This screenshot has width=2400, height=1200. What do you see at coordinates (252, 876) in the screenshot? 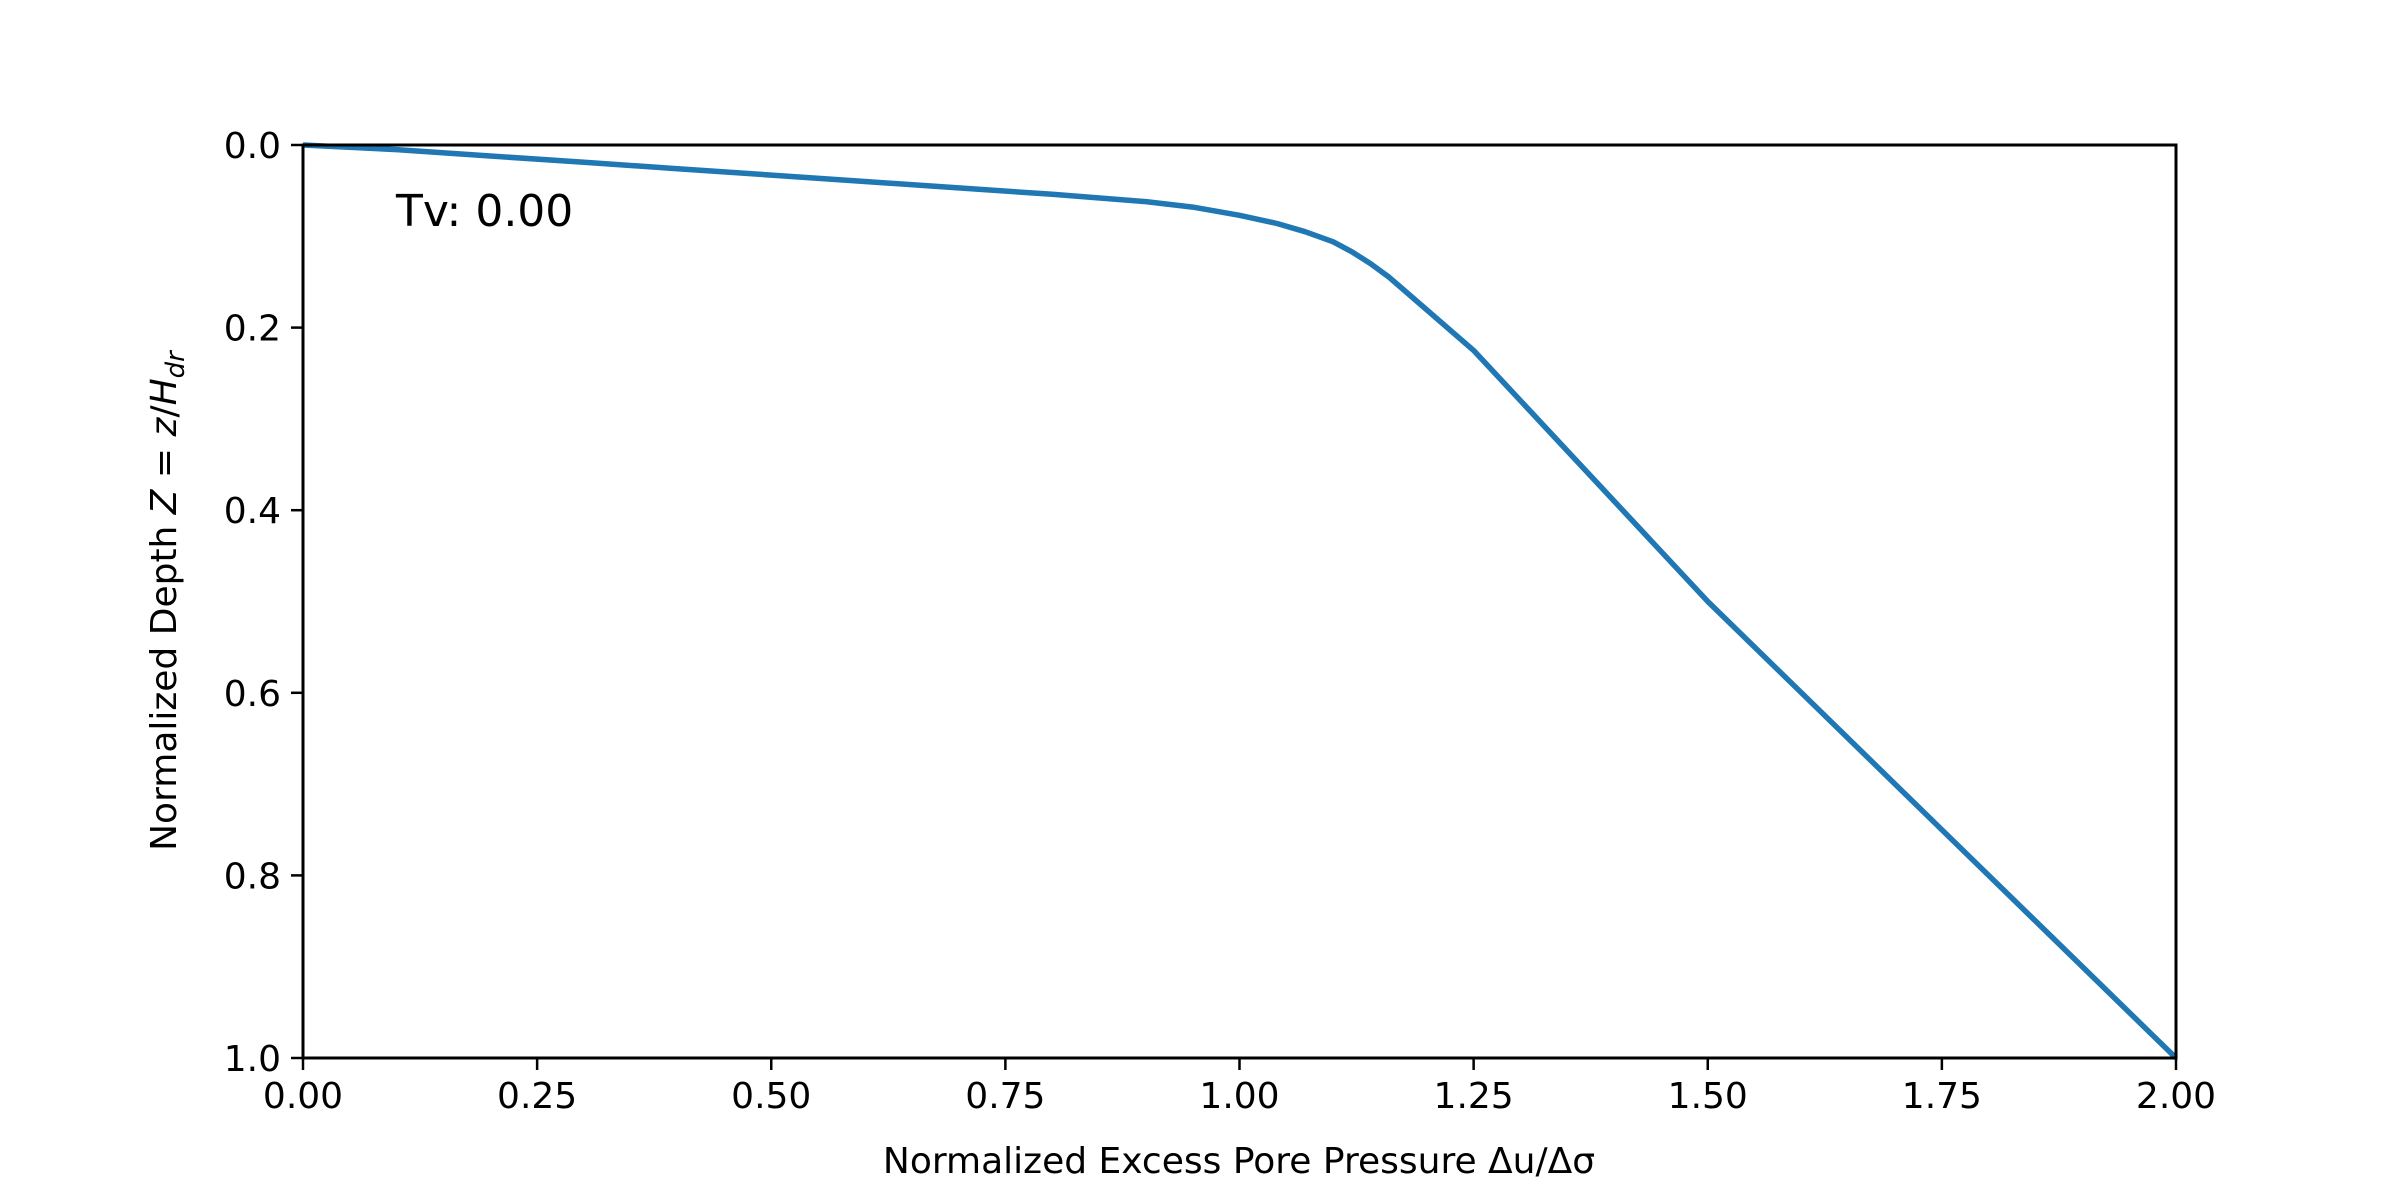
I see `y-tick-label: 0.8` at bounding box center [252, 876].